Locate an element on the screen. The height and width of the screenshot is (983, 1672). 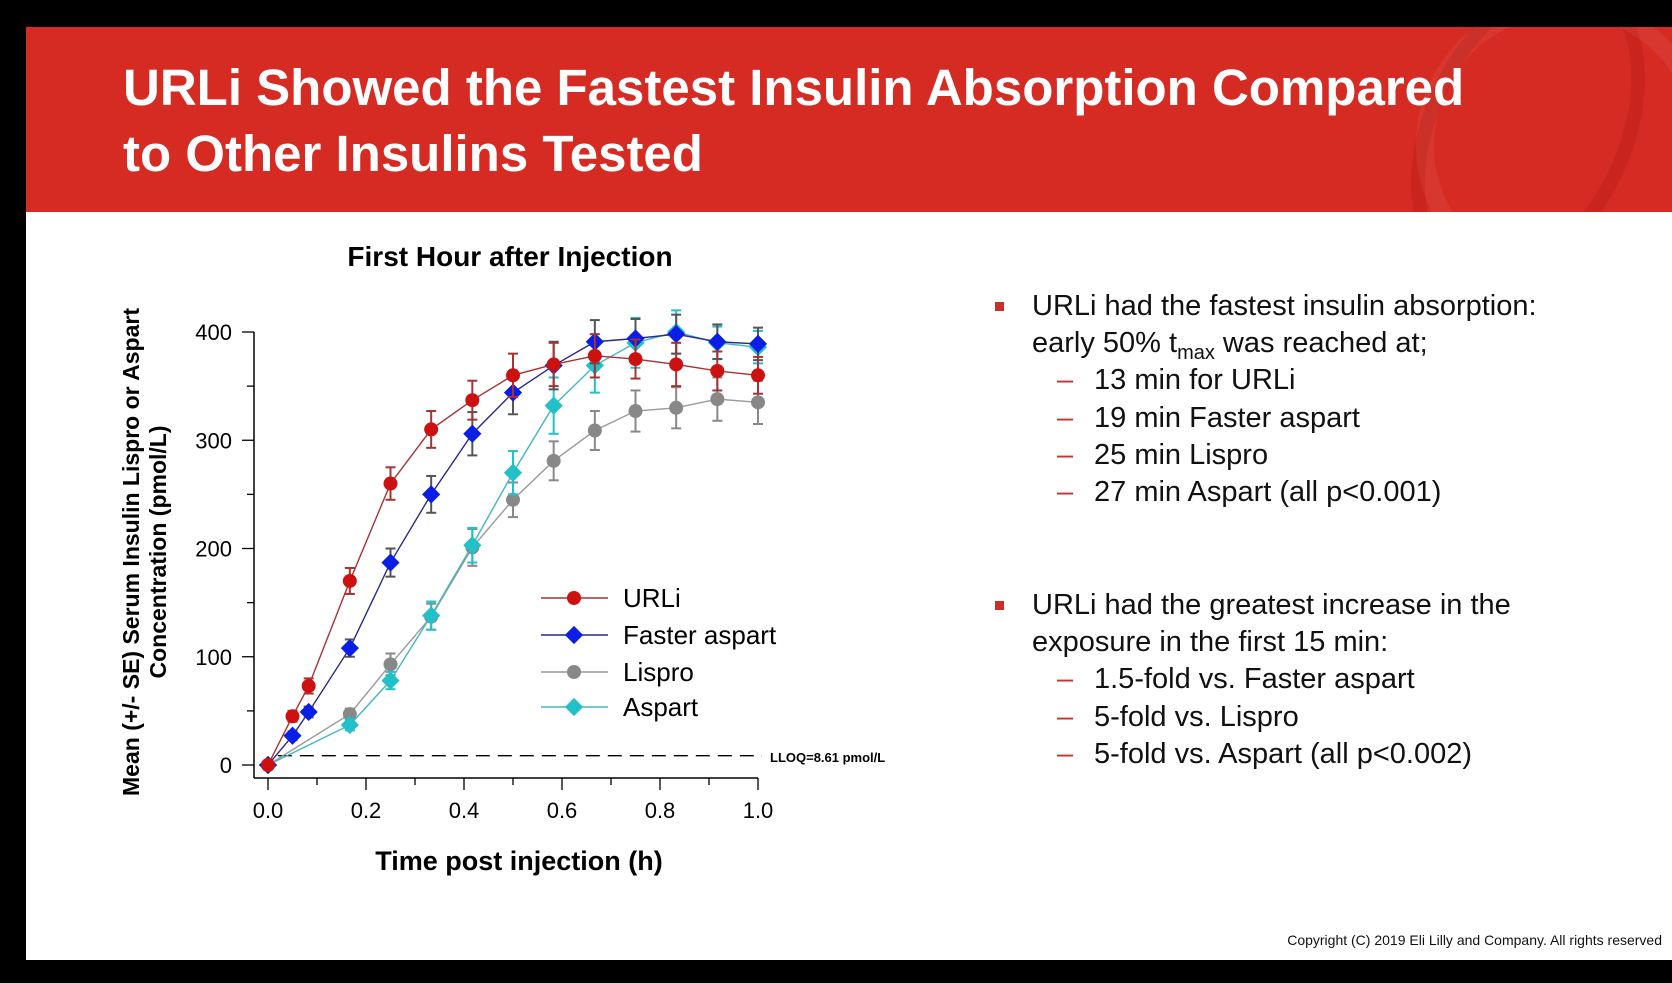
text: early 50% t is located at coordinates (1105, 343).